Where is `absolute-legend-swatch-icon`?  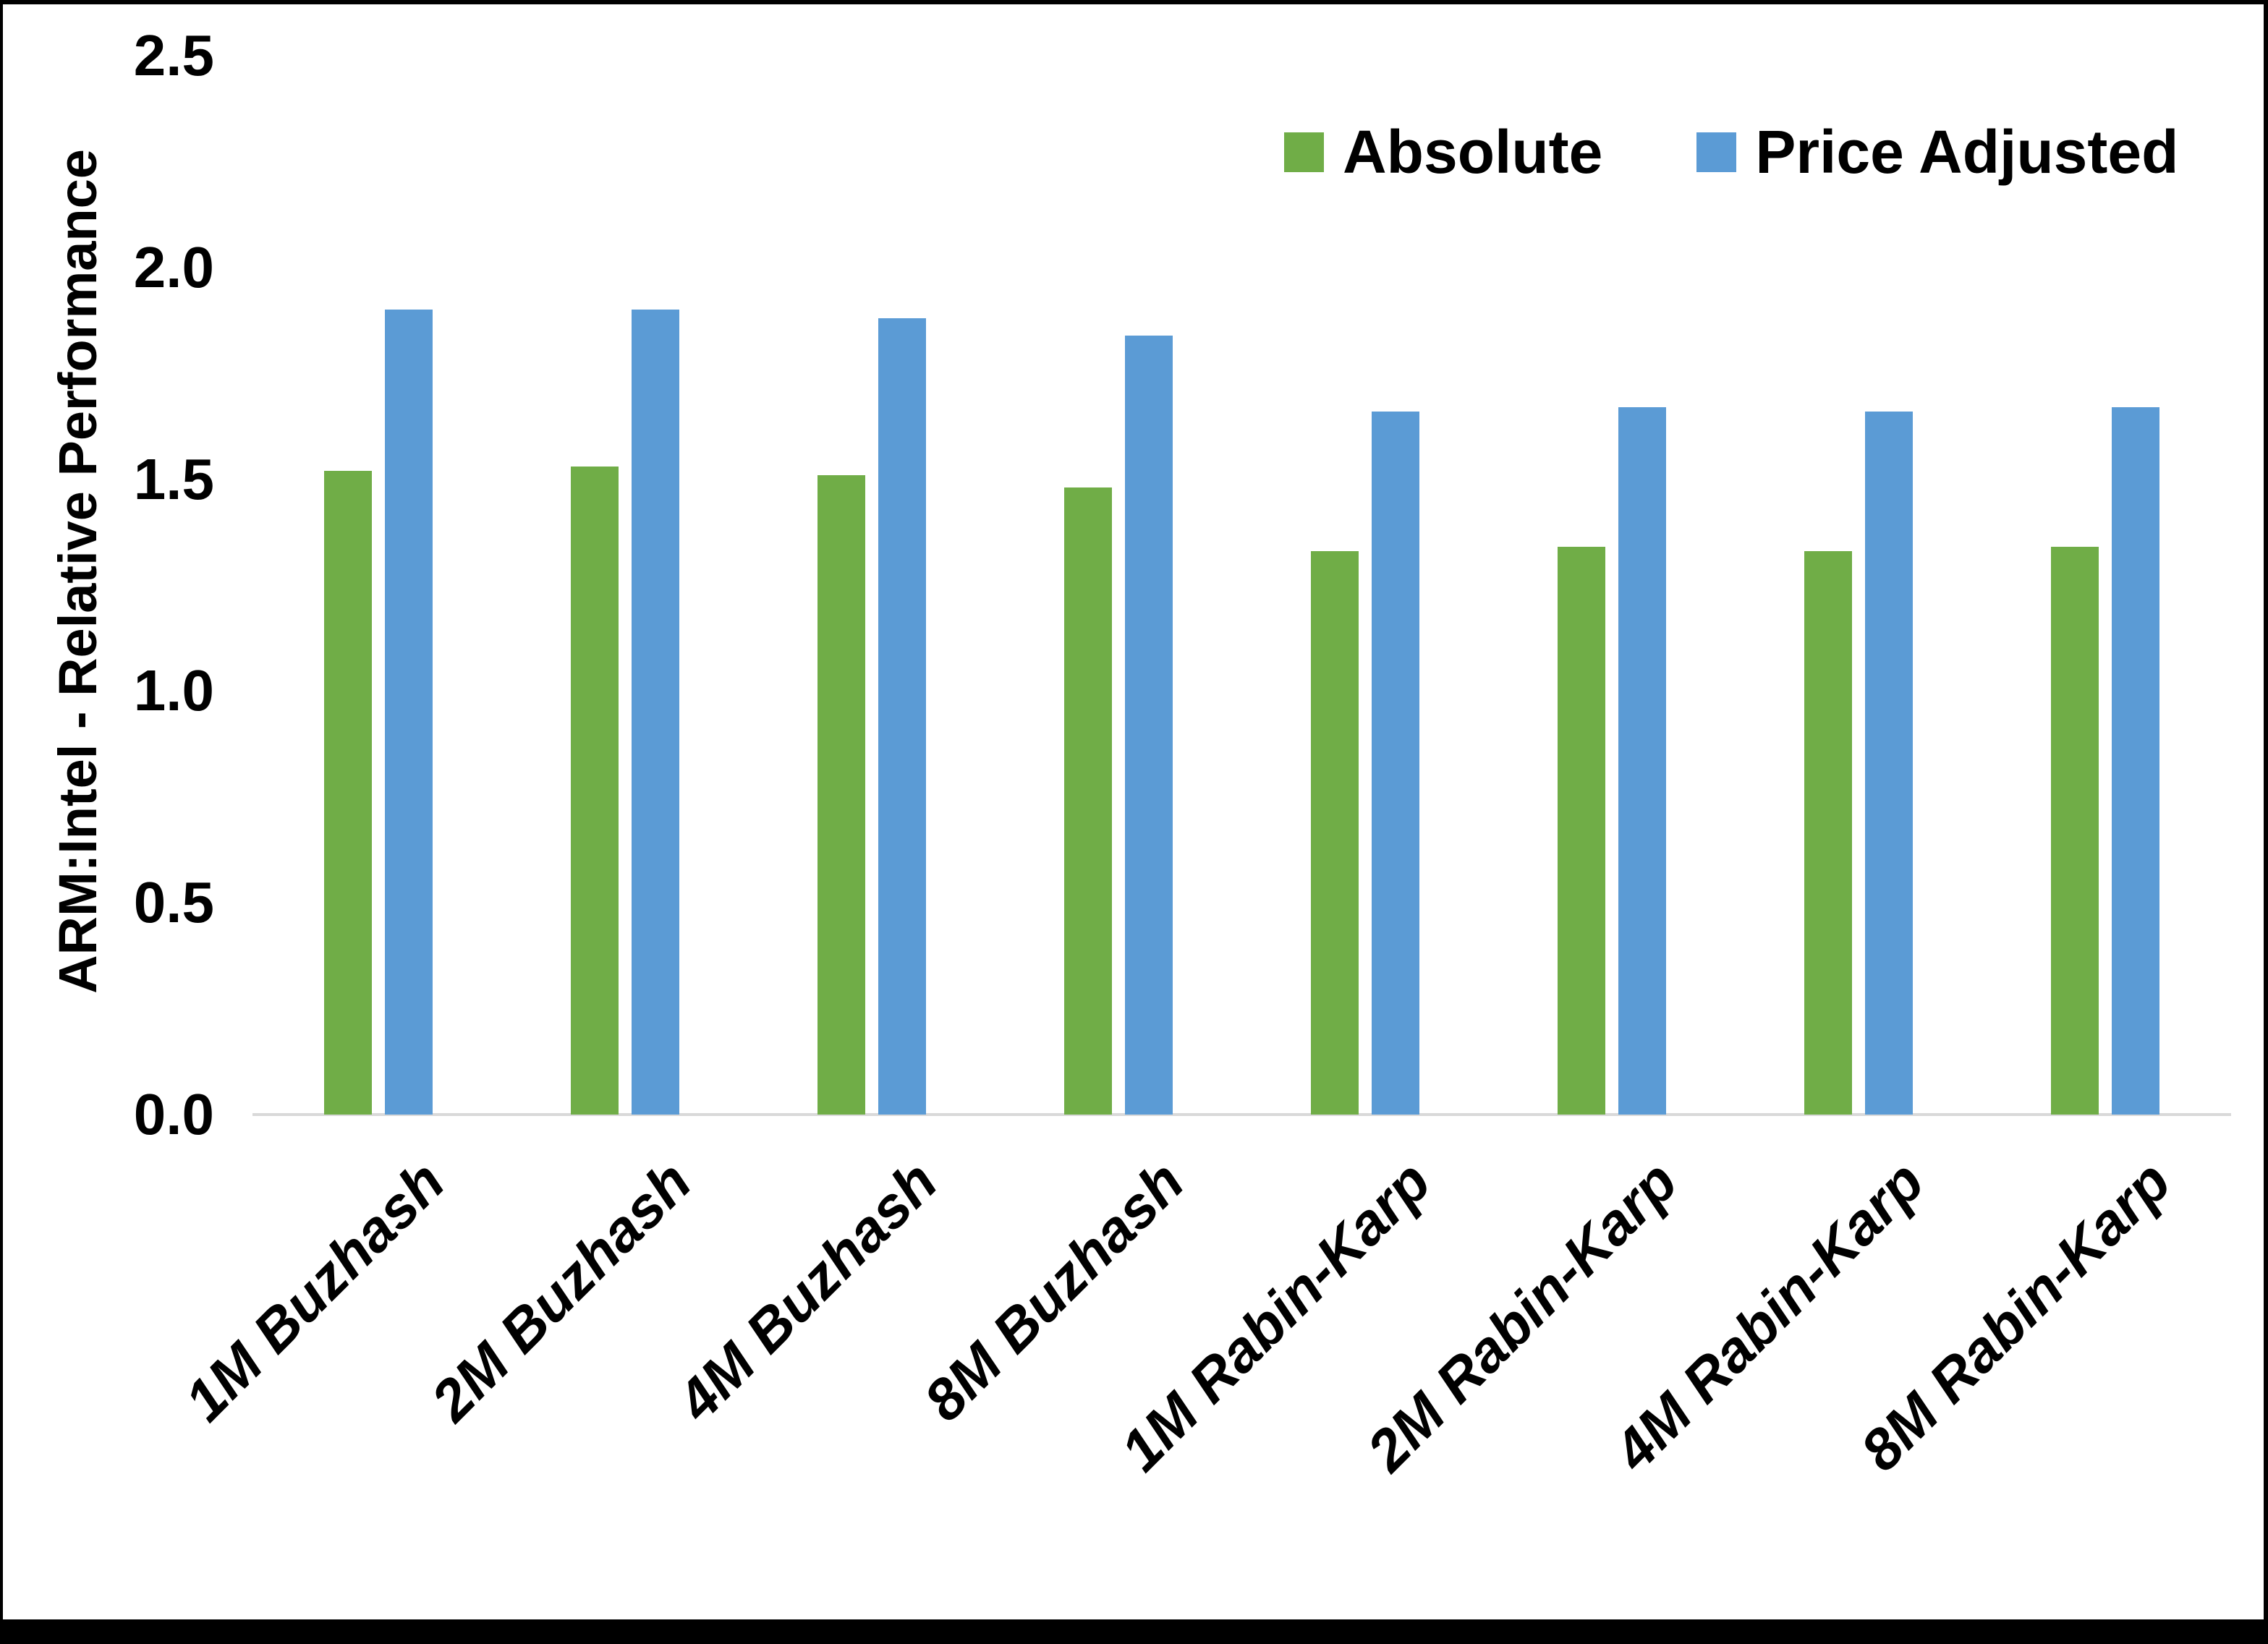
absolute-legend-swatch-icon is located at coordinates (1304, 152).